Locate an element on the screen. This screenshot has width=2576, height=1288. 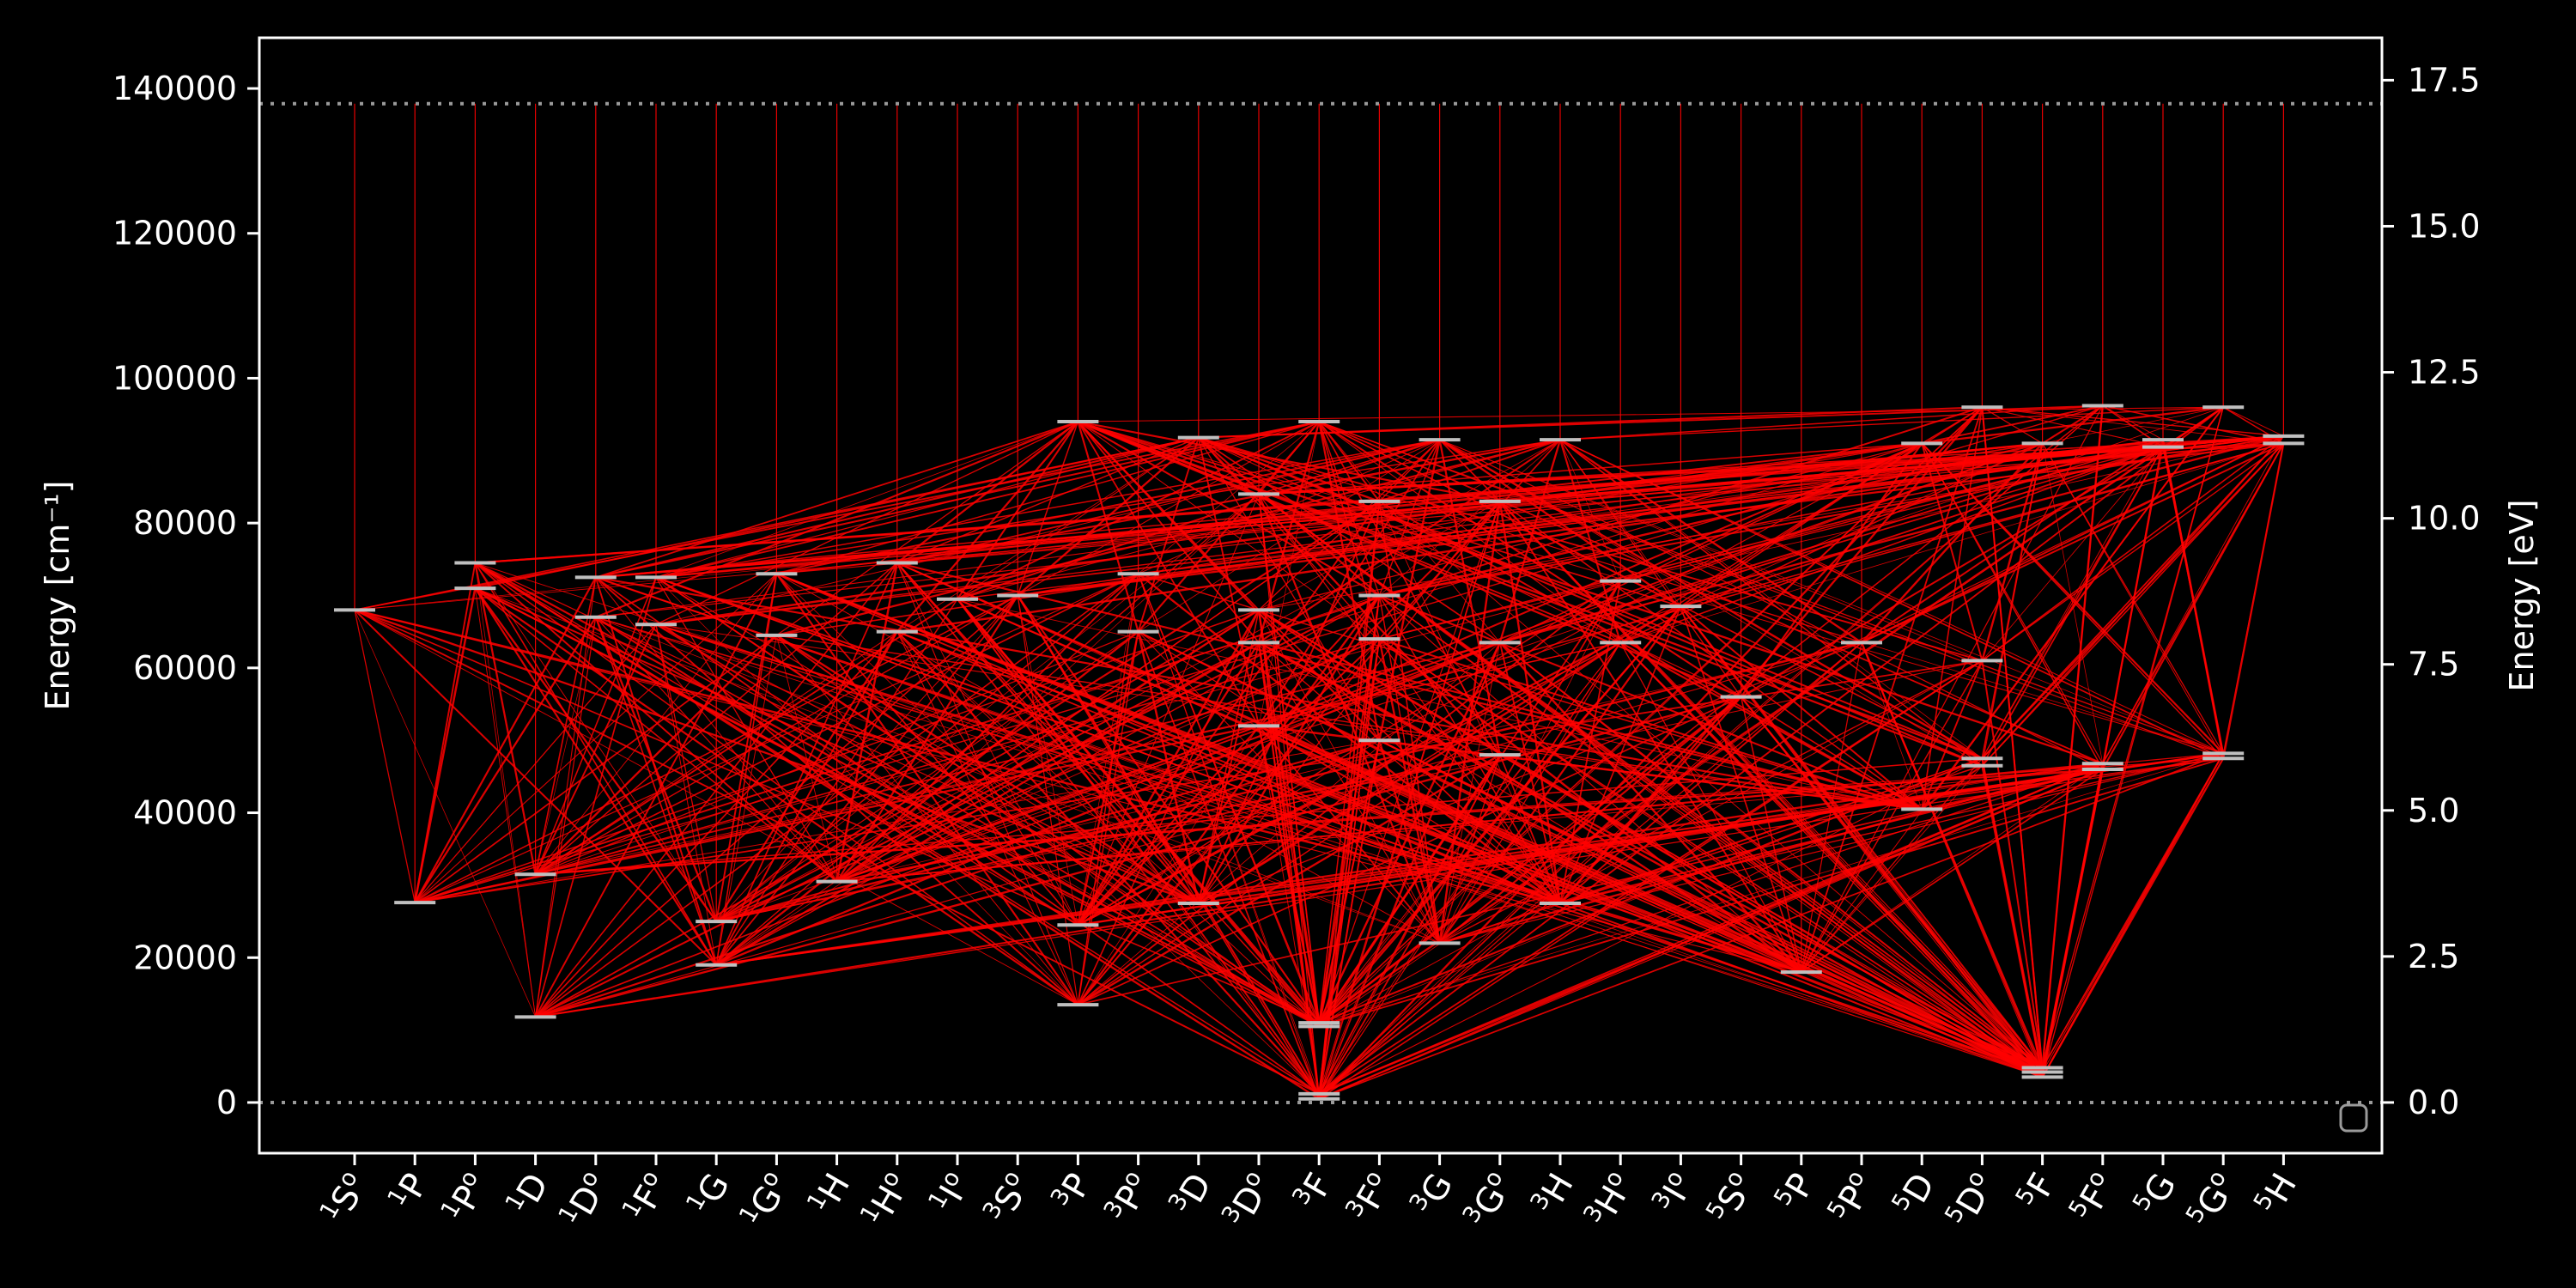
left-tick-label: 100000 is located at coordinates (175, 378).